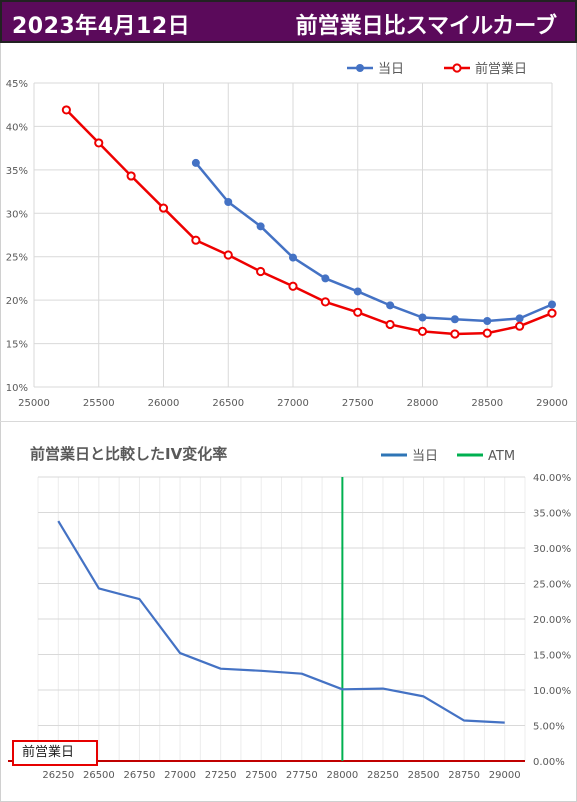 This screenshot has width=577, height=802. What do you see at coordinates (17, 84) in the screenshot?
I see `y-tick-label: 45%` at bounding box center [17, 84].